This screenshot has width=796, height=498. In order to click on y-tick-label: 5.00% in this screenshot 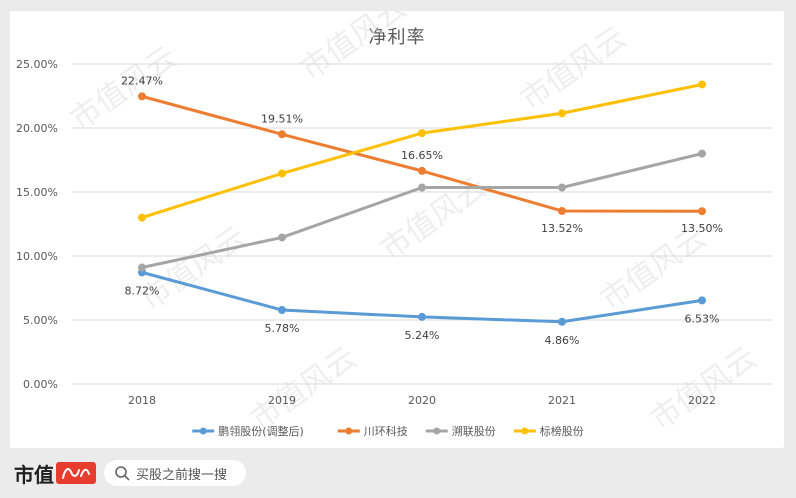, I will do `click(40, 320)`.